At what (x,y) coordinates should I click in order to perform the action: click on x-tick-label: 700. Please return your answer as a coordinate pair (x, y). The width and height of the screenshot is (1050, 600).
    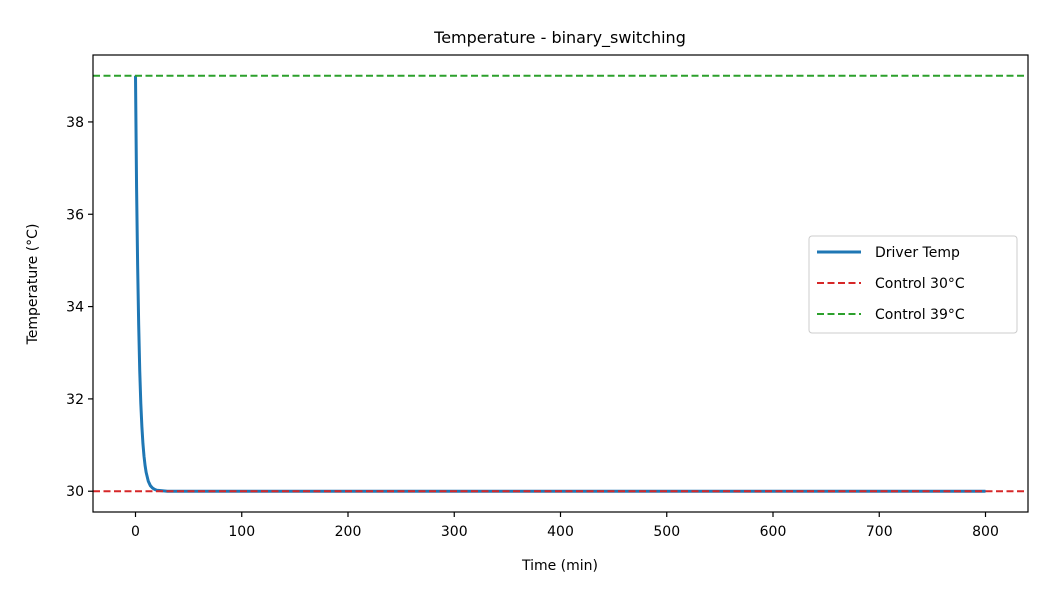
    Looking at the image, I should click on (879, 532).